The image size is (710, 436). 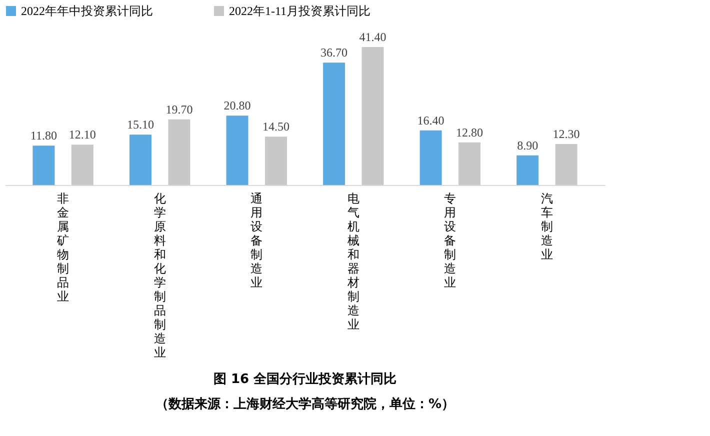 I want to click on x-tick-label: 非金属矿物制品业, so click(x=63, y=248).